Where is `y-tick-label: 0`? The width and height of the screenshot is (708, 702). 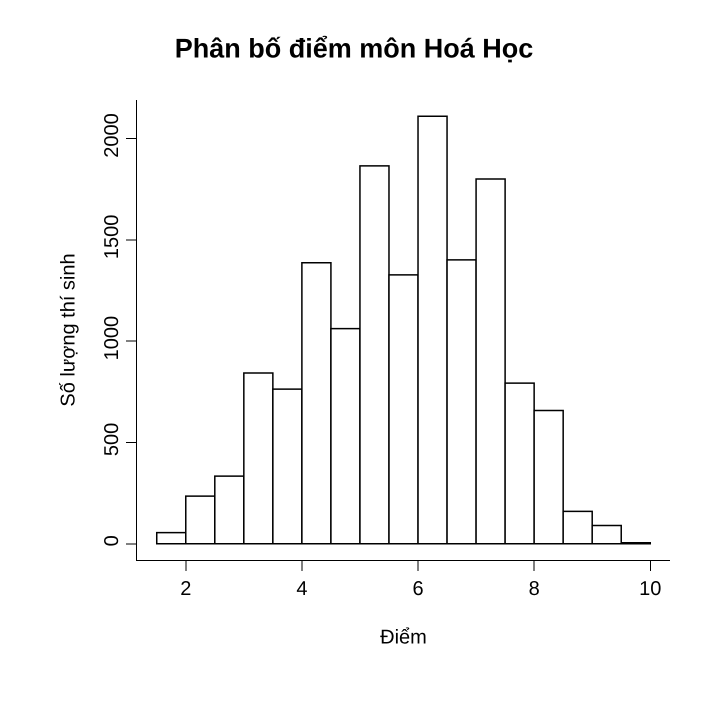
y-tick-label: 0 is located at coordinates (112, 540).